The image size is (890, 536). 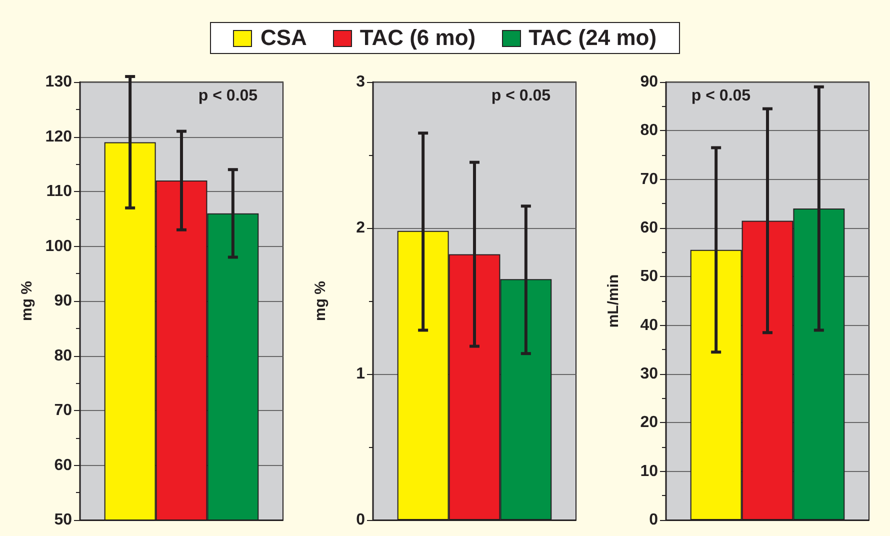 What do you see at coordinates (58, 137) in the screenshot?
I see `y-tick-label: 120` at bounding box center [58, 137].